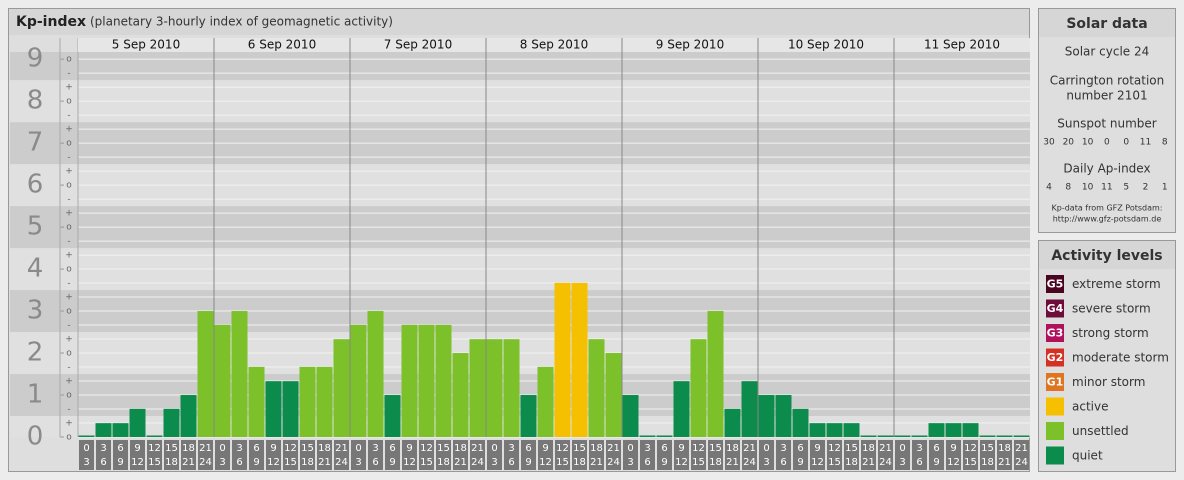 The image size is (1184, 480). Describe the element at coordinates (1088, 188) in the screenshot. I see `ap-value: 10` at that location.